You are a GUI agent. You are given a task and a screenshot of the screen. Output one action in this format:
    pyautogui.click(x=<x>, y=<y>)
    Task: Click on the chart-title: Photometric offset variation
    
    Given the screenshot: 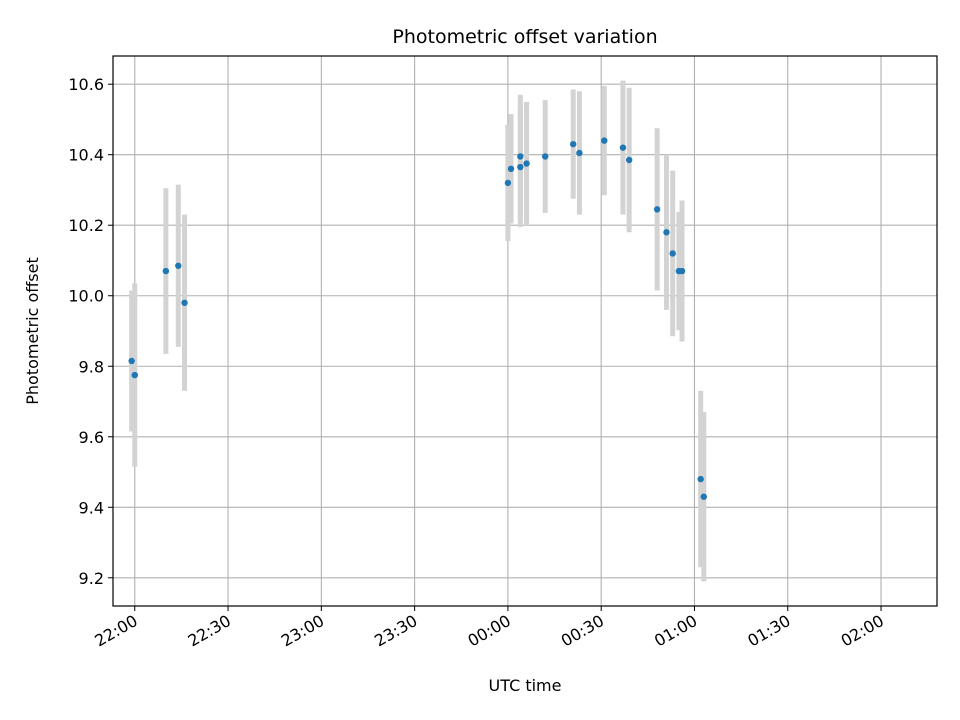 What is the action you would take?
    pyautogui.click(x=524, y=37)
    